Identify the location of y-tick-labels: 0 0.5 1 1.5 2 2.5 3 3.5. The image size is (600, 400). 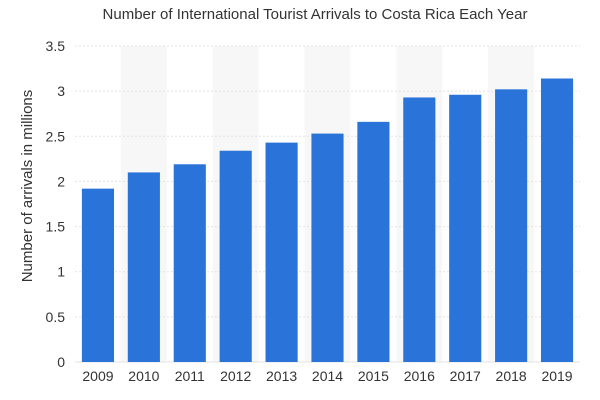
(56, 204).